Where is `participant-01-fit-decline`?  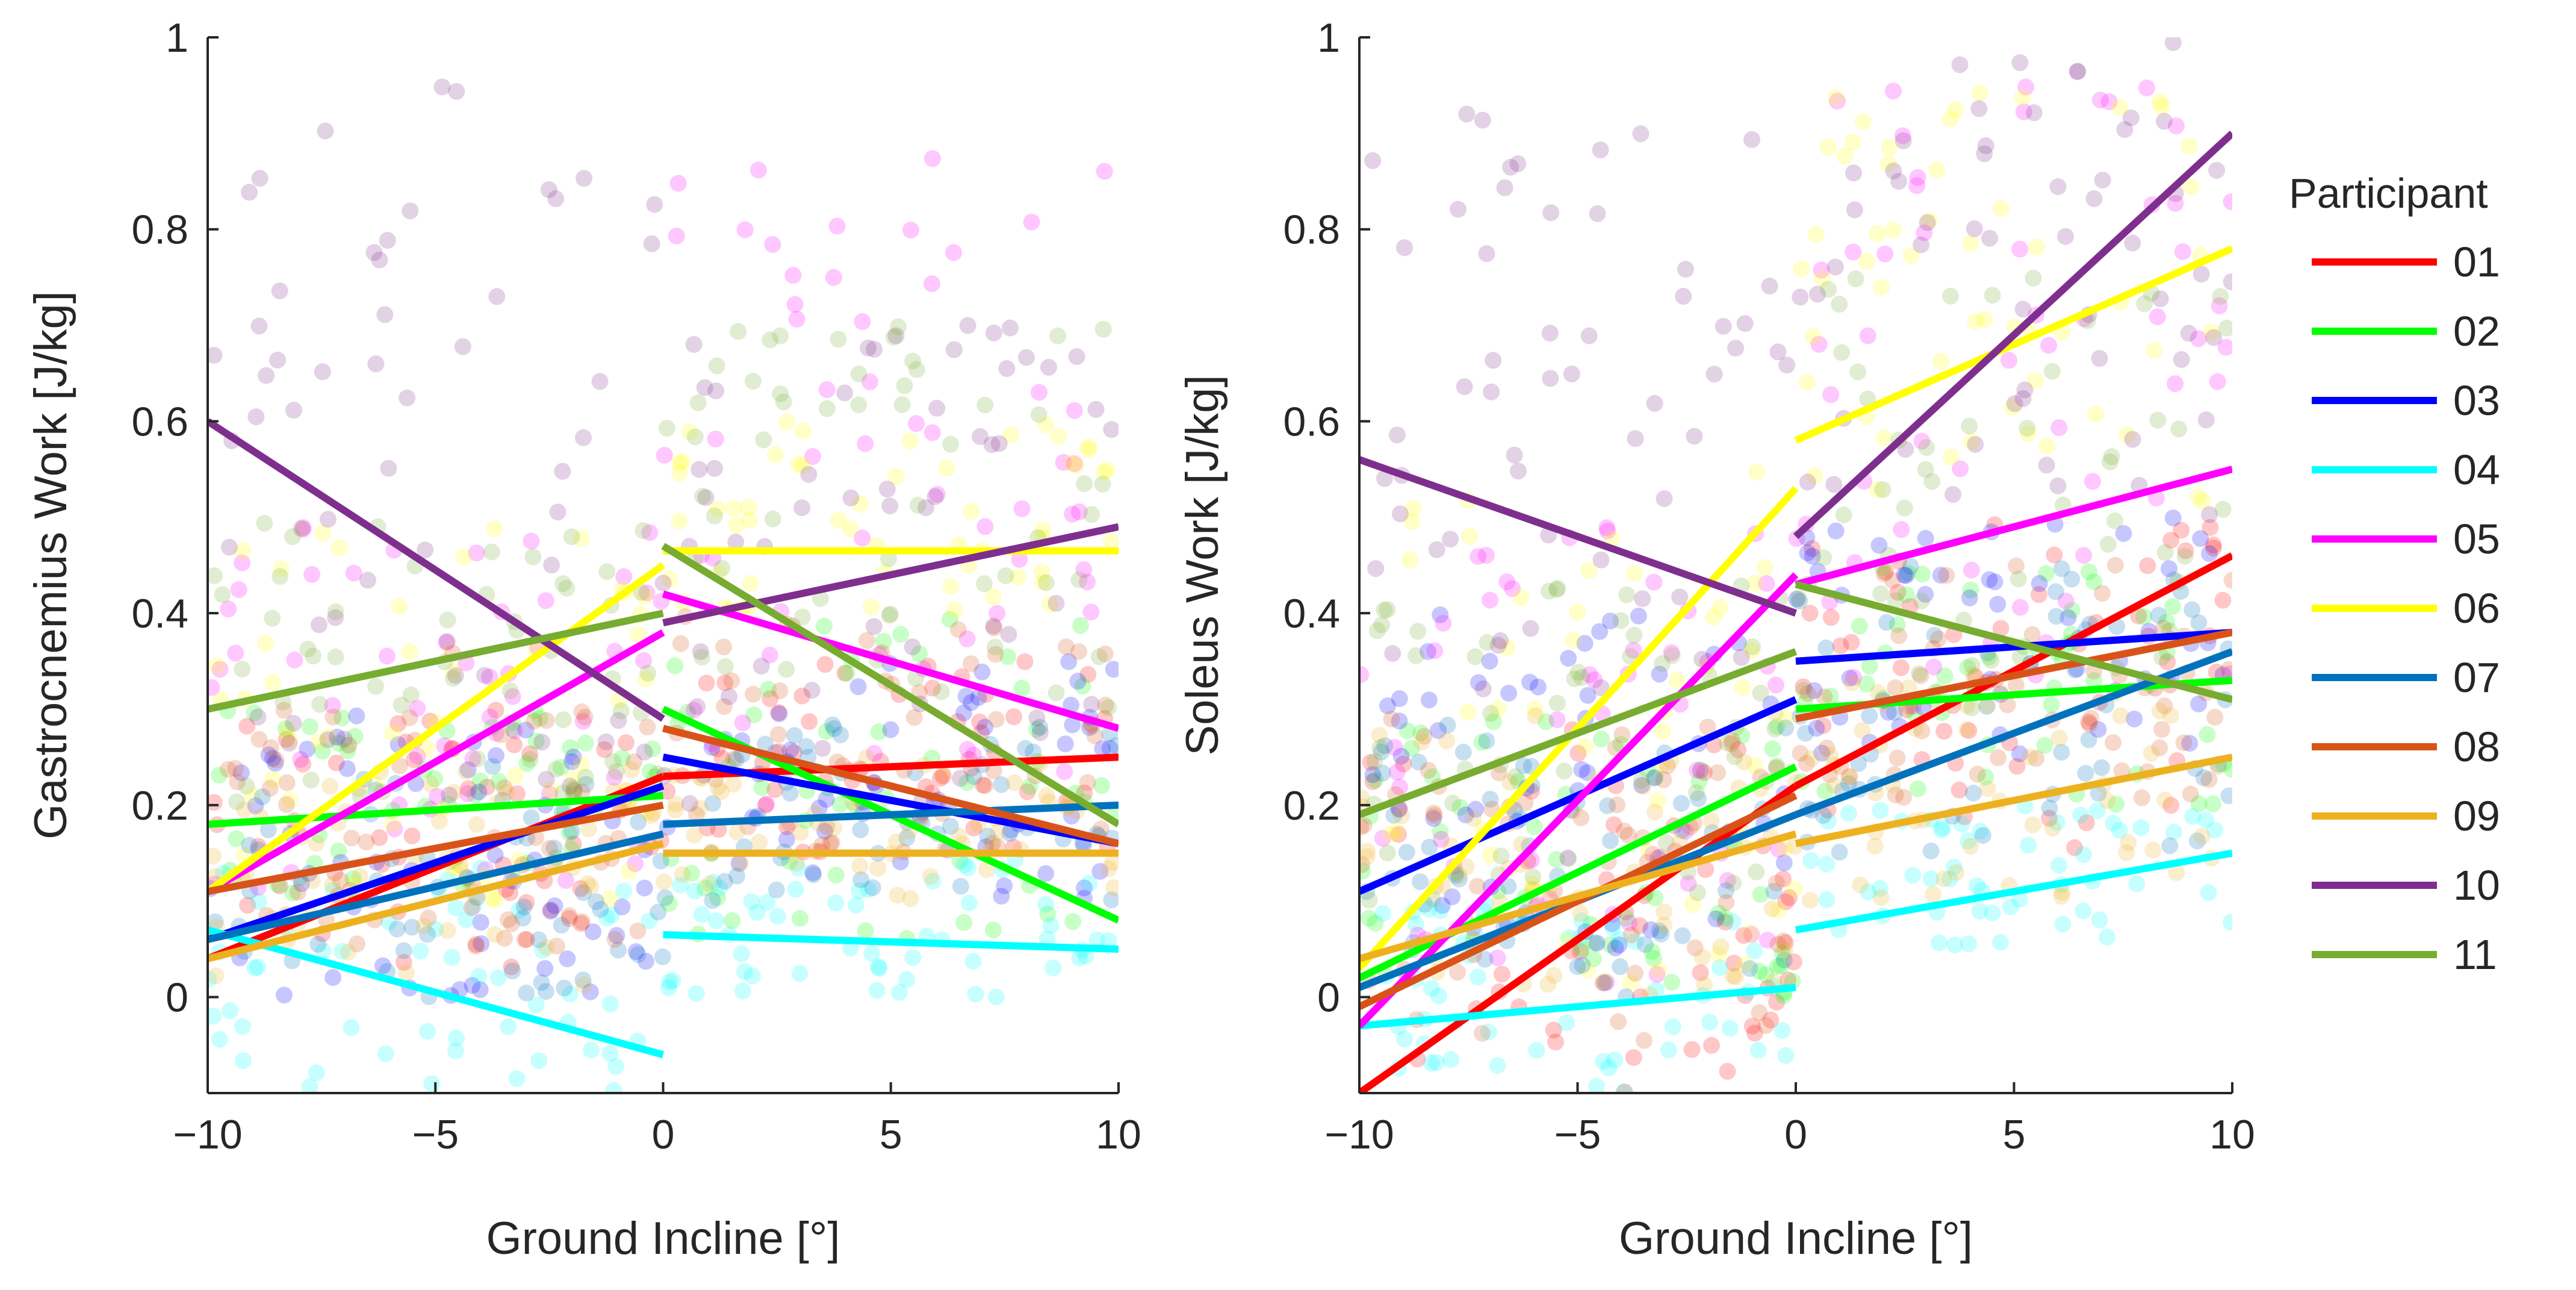
participant-01-fit-decline is located at coordinates (436, 867).